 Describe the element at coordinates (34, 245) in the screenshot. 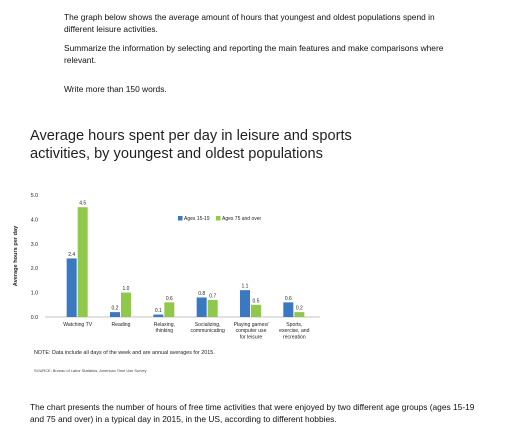

I see `y-tick-label: 3.0` at that location.